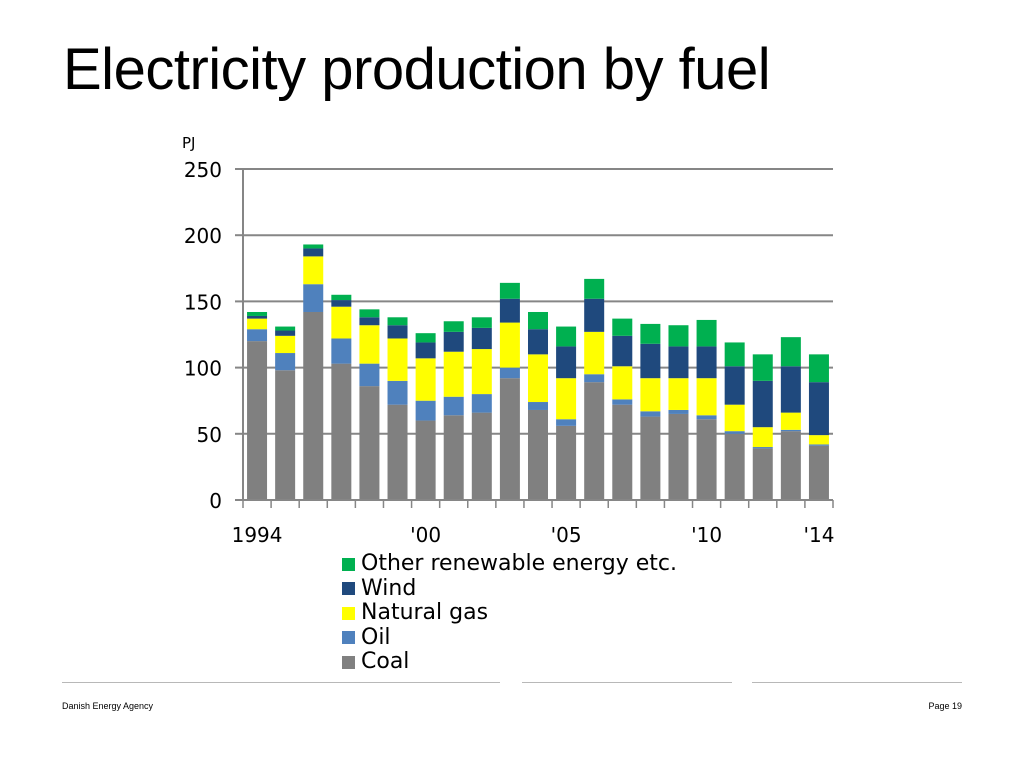  What do you see at coordinates (257, 324) in the screenshot?
I see `bar-segment-1994-natural-gas` at bounding box center [257, 324].